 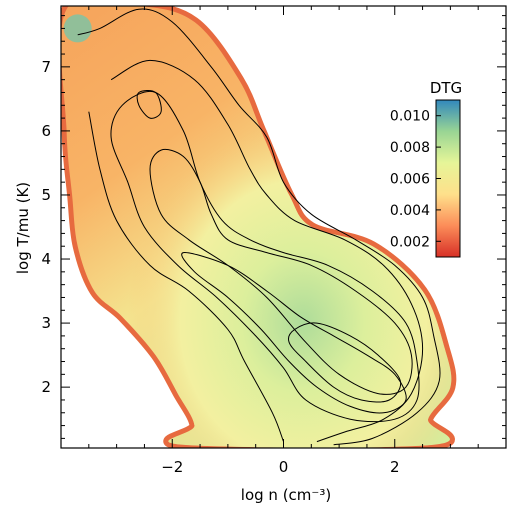 I want to click on colorbar-tick-label: 0.008, so click(x=410, y=148).